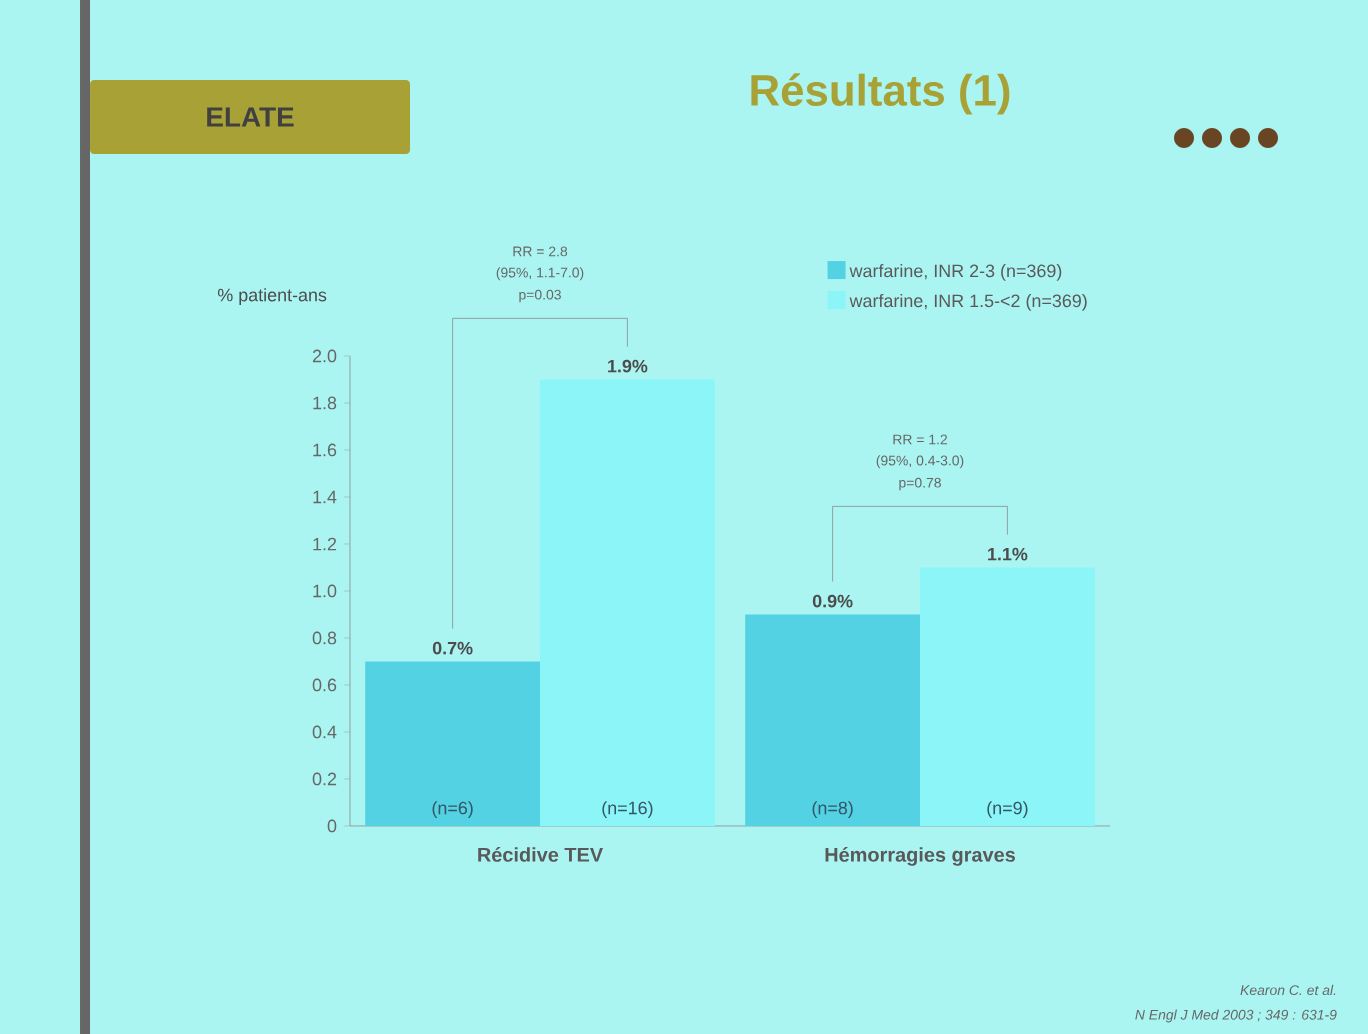 Image resolution: width=1368 pixels, height=1034 pixels. I want to click on y-tick-label: 0, so click(332, 826).